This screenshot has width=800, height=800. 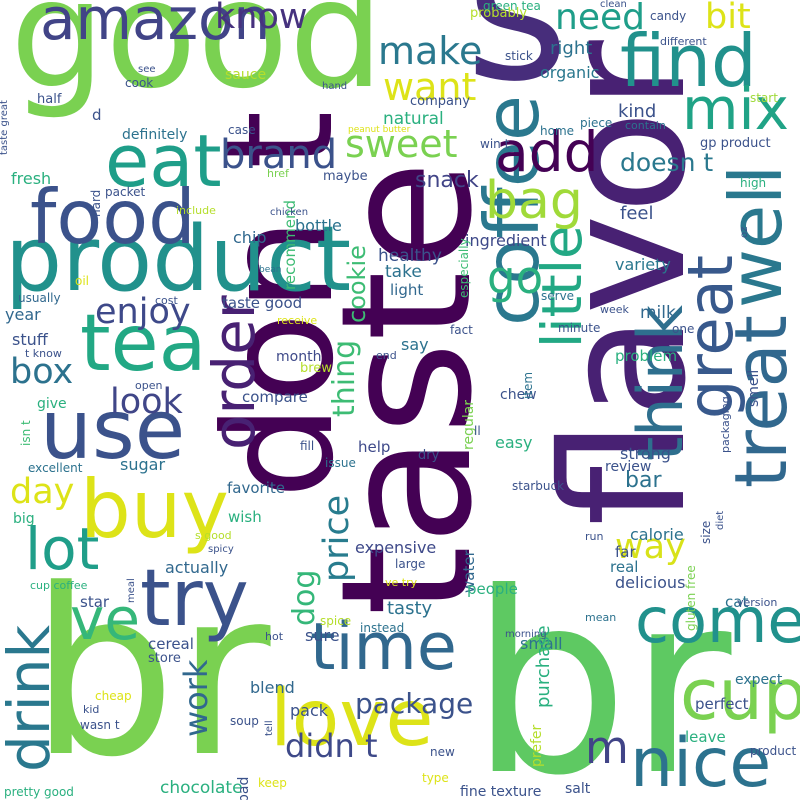 I want to click on cloud-word: help, so click(x=374, y=447).